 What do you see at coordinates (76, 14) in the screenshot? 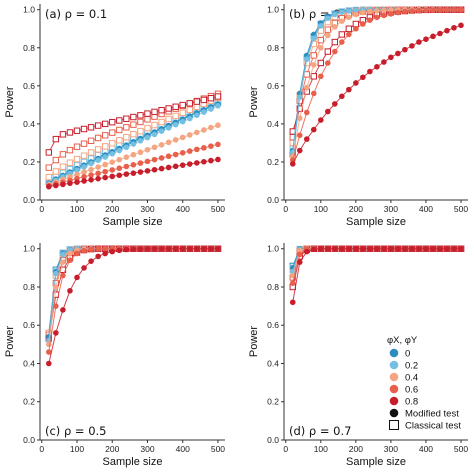
I see `panel-label: (a) ρ = 0.1` at bounding box center [76, 14].